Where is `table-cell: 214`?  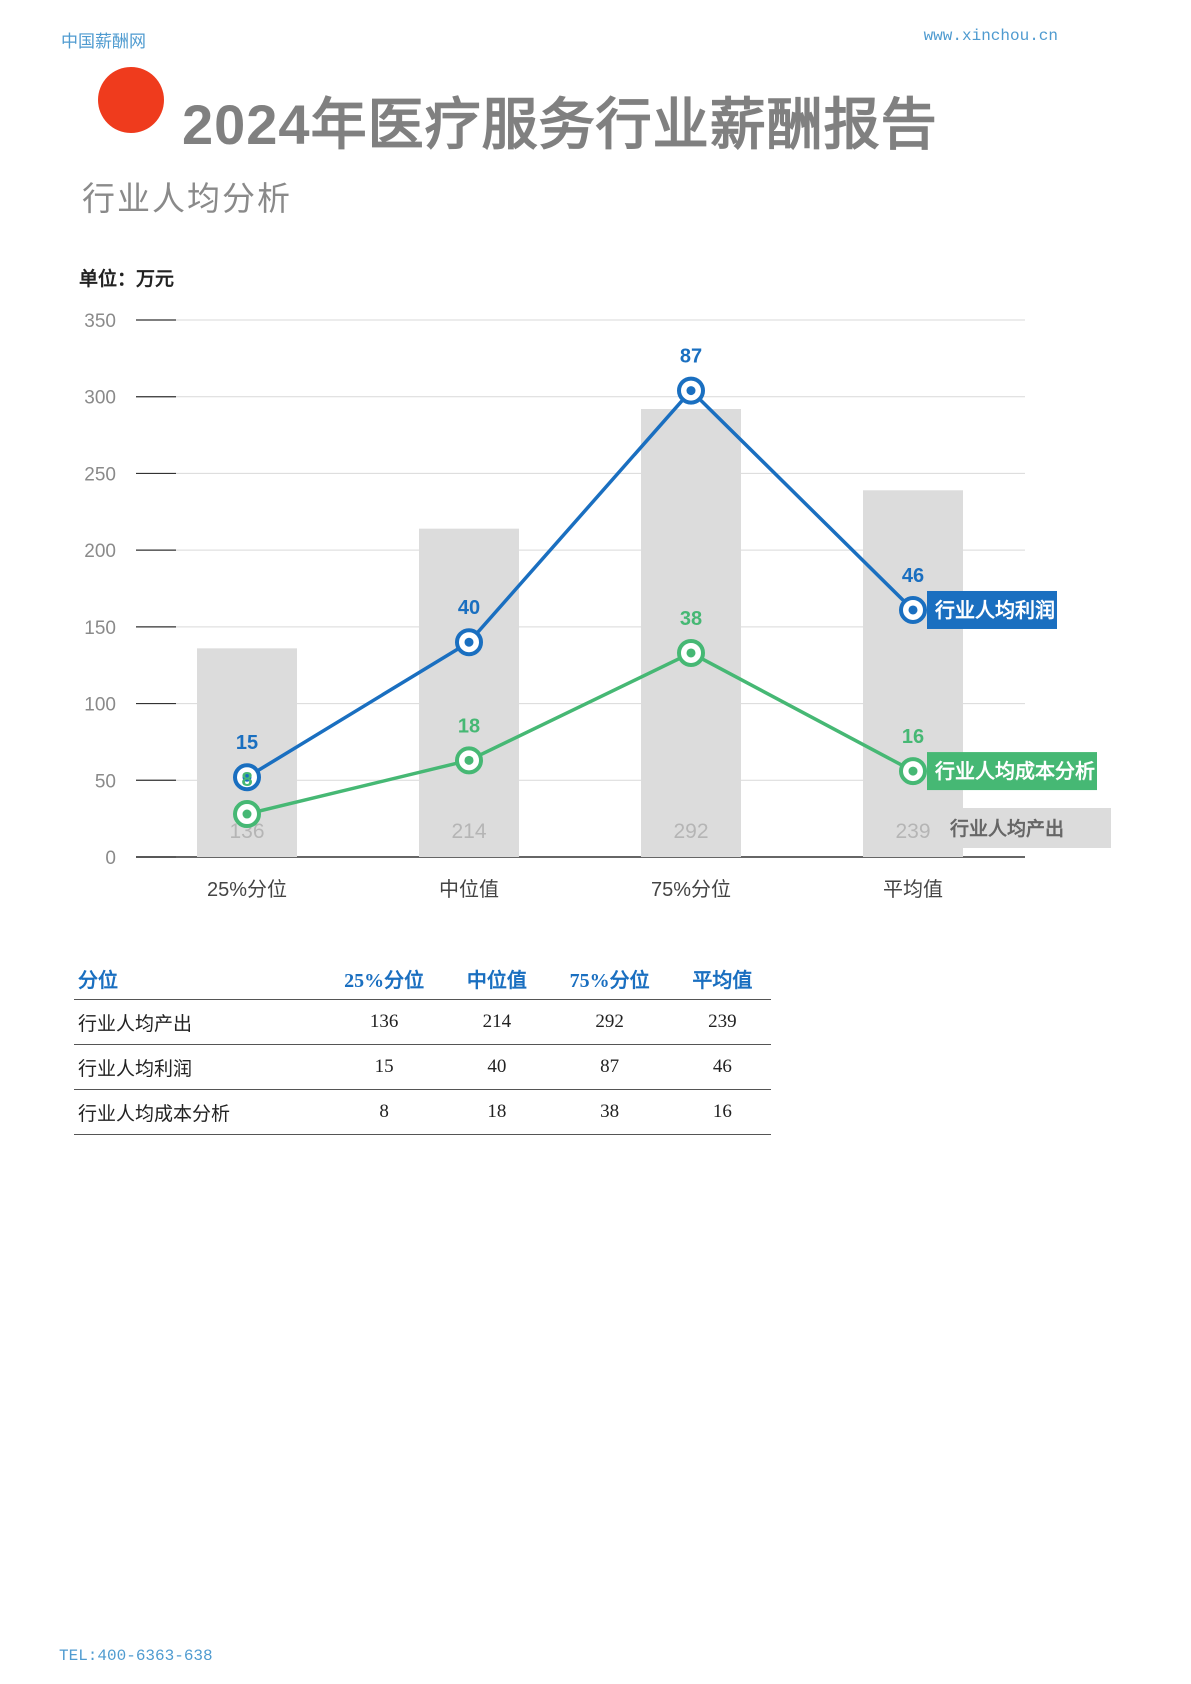
table-cell: 214 is located at coordinates (497, 1022).